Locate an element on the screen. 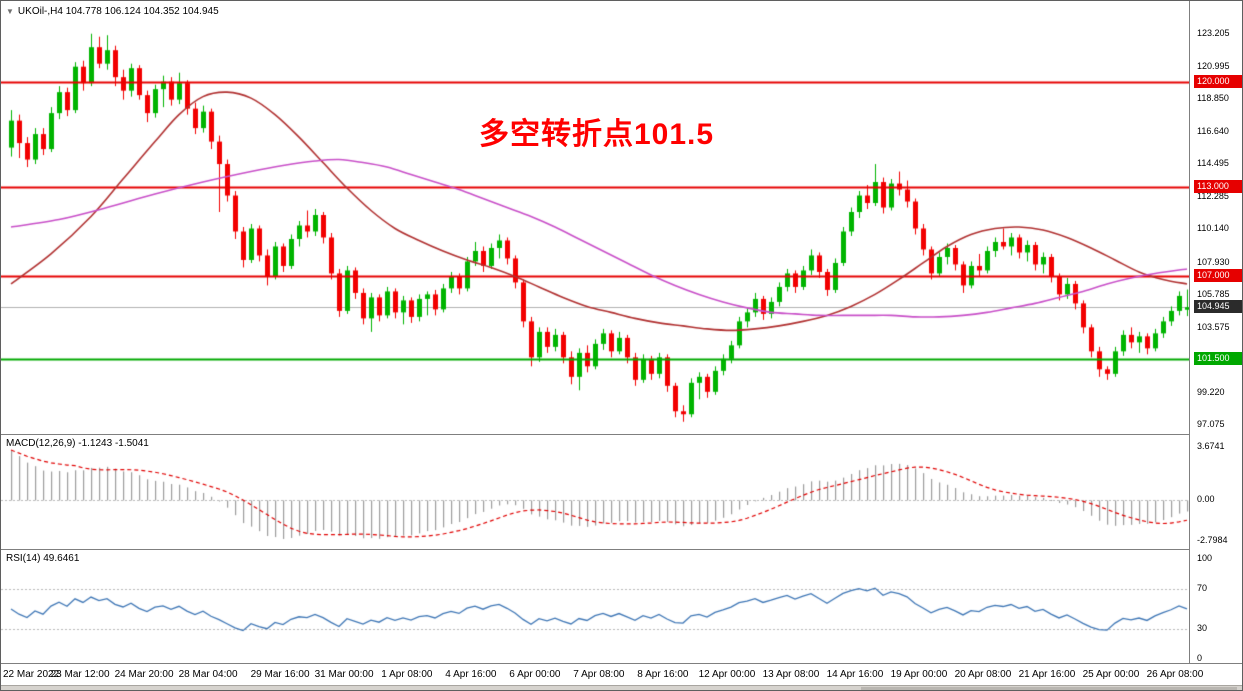  macd-tick-label: 0.00 is located at coordinates (1206, 499).